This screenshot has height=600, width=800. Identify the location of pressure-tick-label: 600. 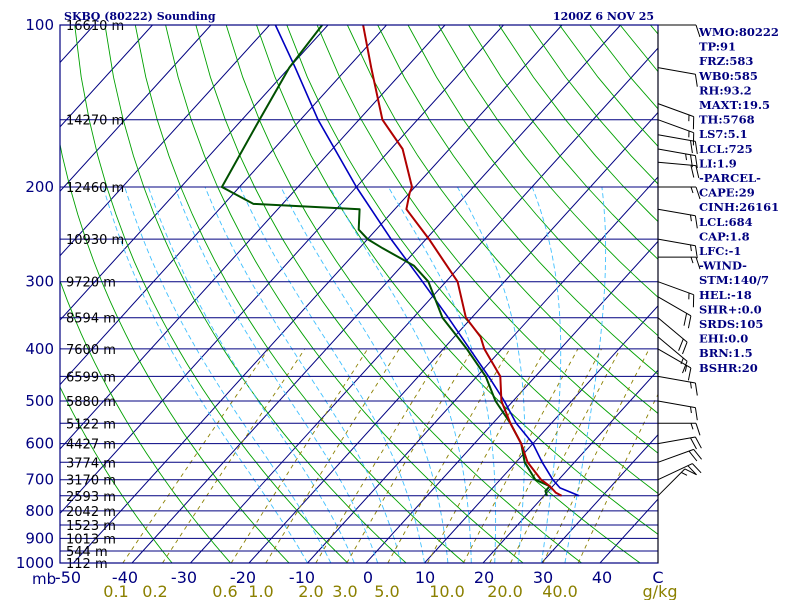
(39, 444).